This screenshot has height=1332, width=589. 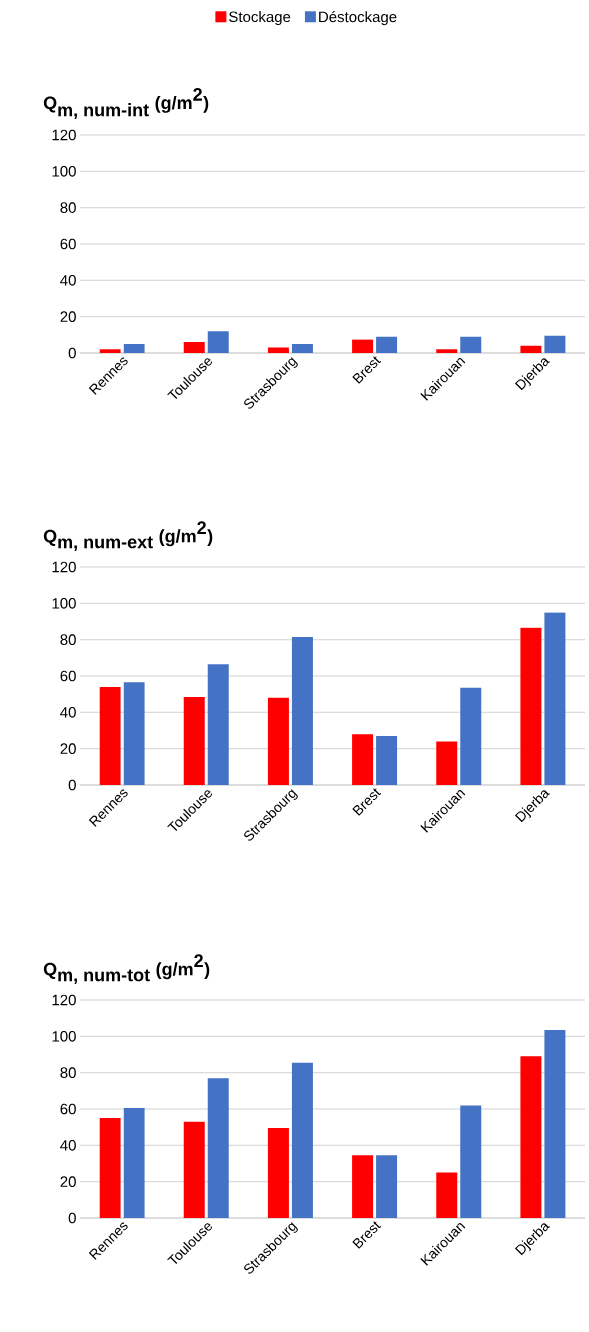 I want to click on chart-title: $\textbf{Q}_{\textbf{m, num-ext}}\textbf{ (g/m}^{\textbf{2}}\textbf{)}$, so click(x=128, y=536).